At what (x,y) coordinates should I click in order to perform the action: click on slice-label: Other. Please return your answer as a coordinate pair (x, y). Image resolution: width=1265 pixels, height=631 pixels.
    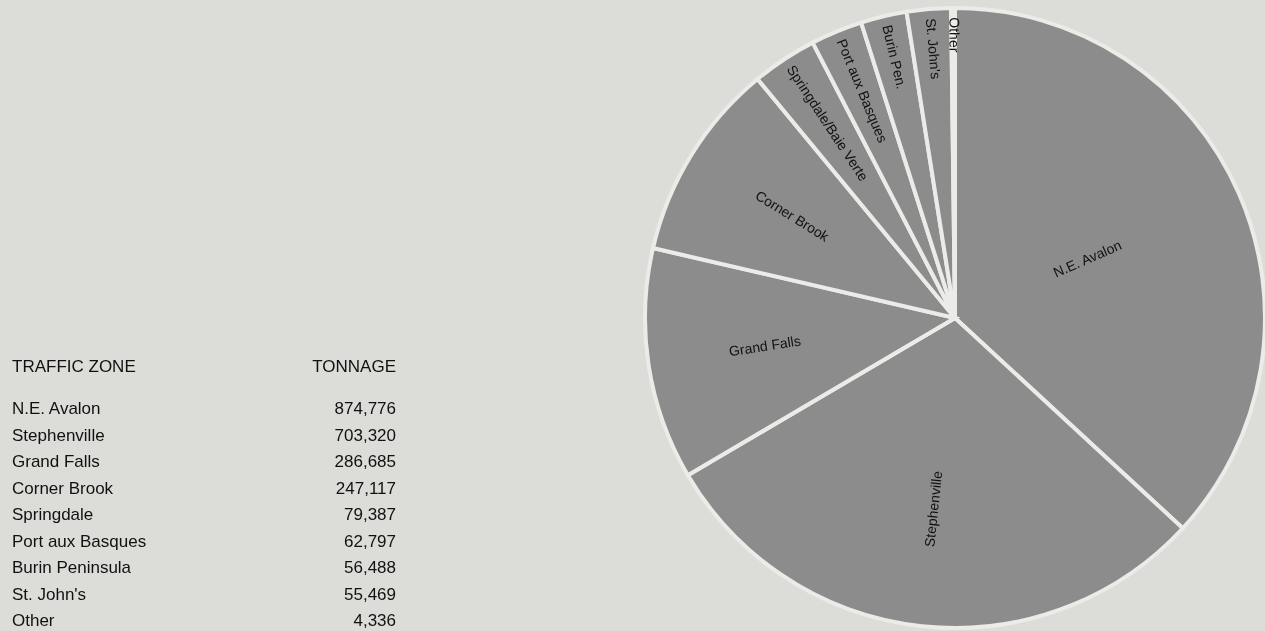
    Looking at the image, I should click on (954, 35).